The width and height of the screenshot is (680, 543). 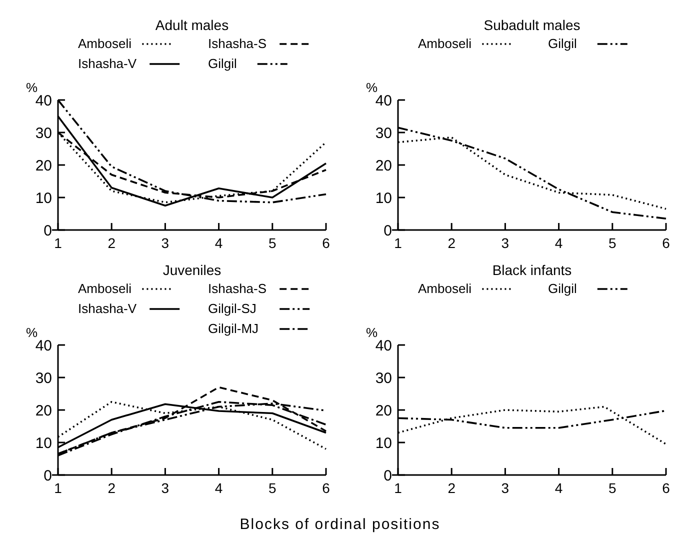 I want to click on chart-title: Adult males, so click(x=192, y=25).